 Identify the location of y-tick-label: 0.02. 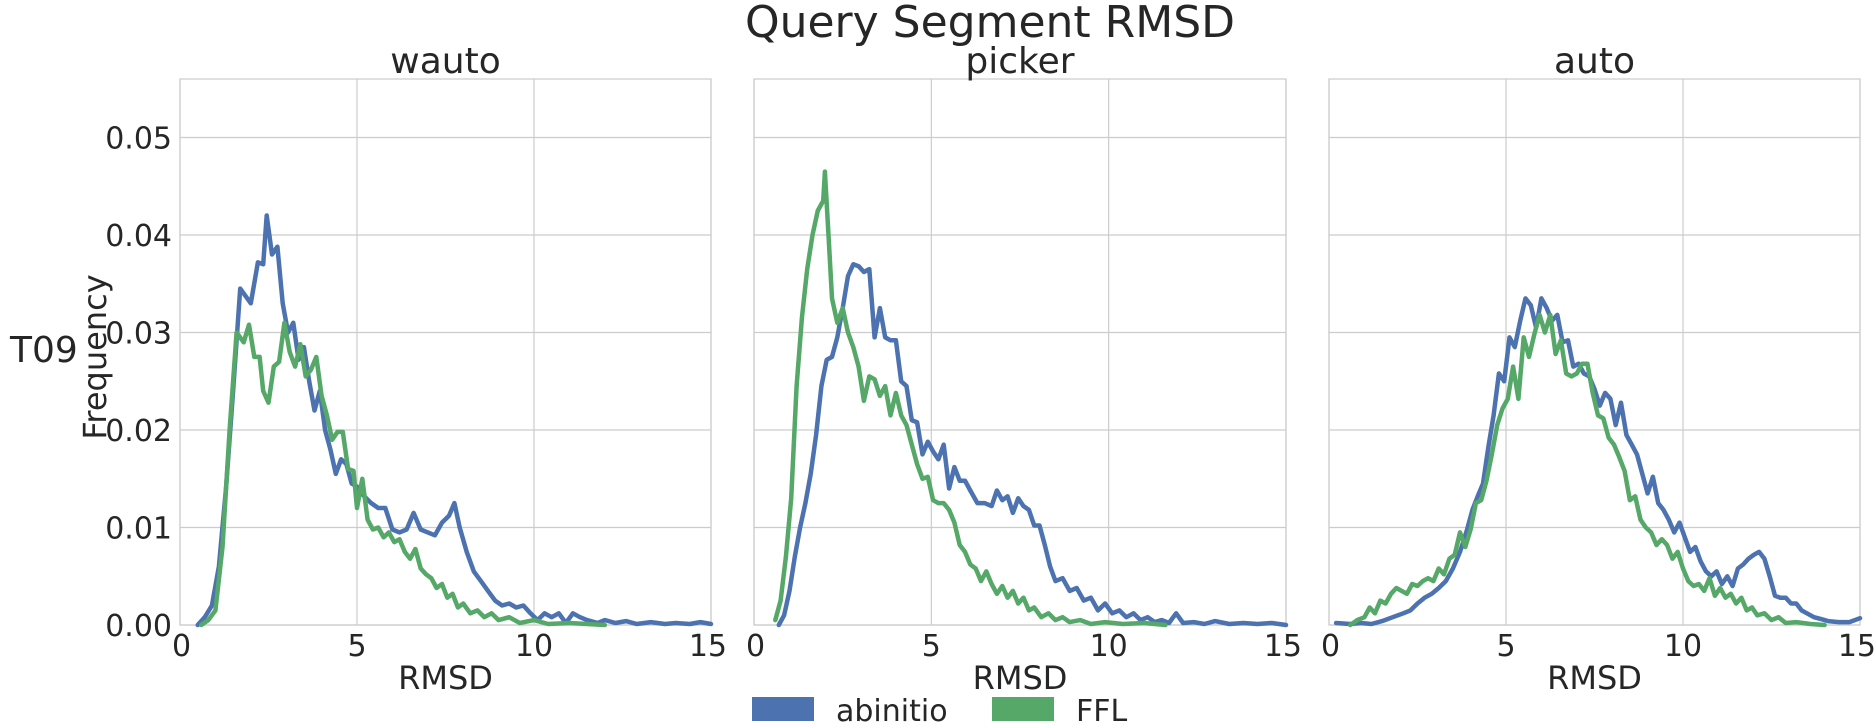
(138, 431).